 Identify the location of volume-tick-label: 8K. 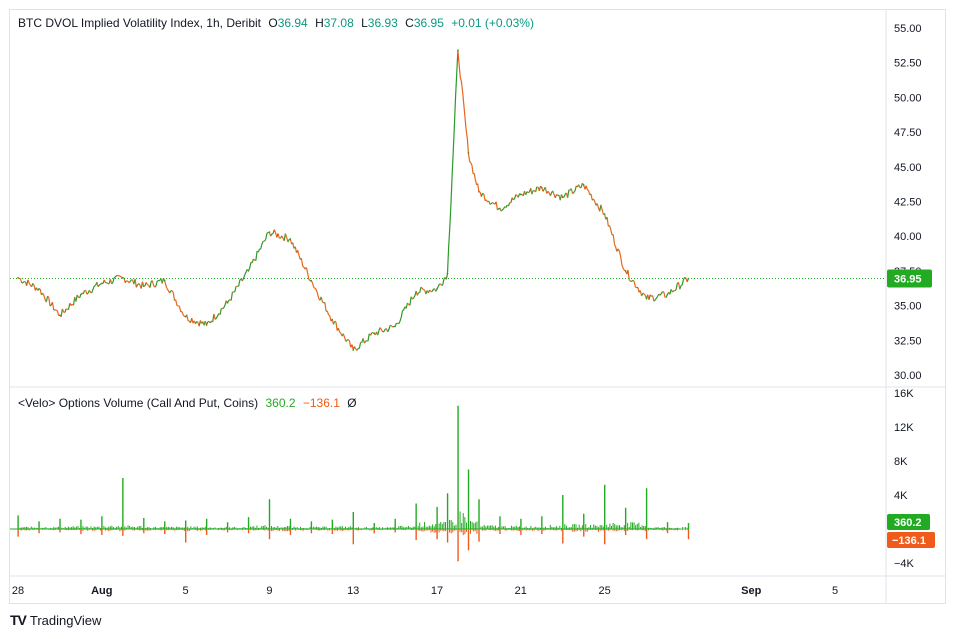
(901, 462).